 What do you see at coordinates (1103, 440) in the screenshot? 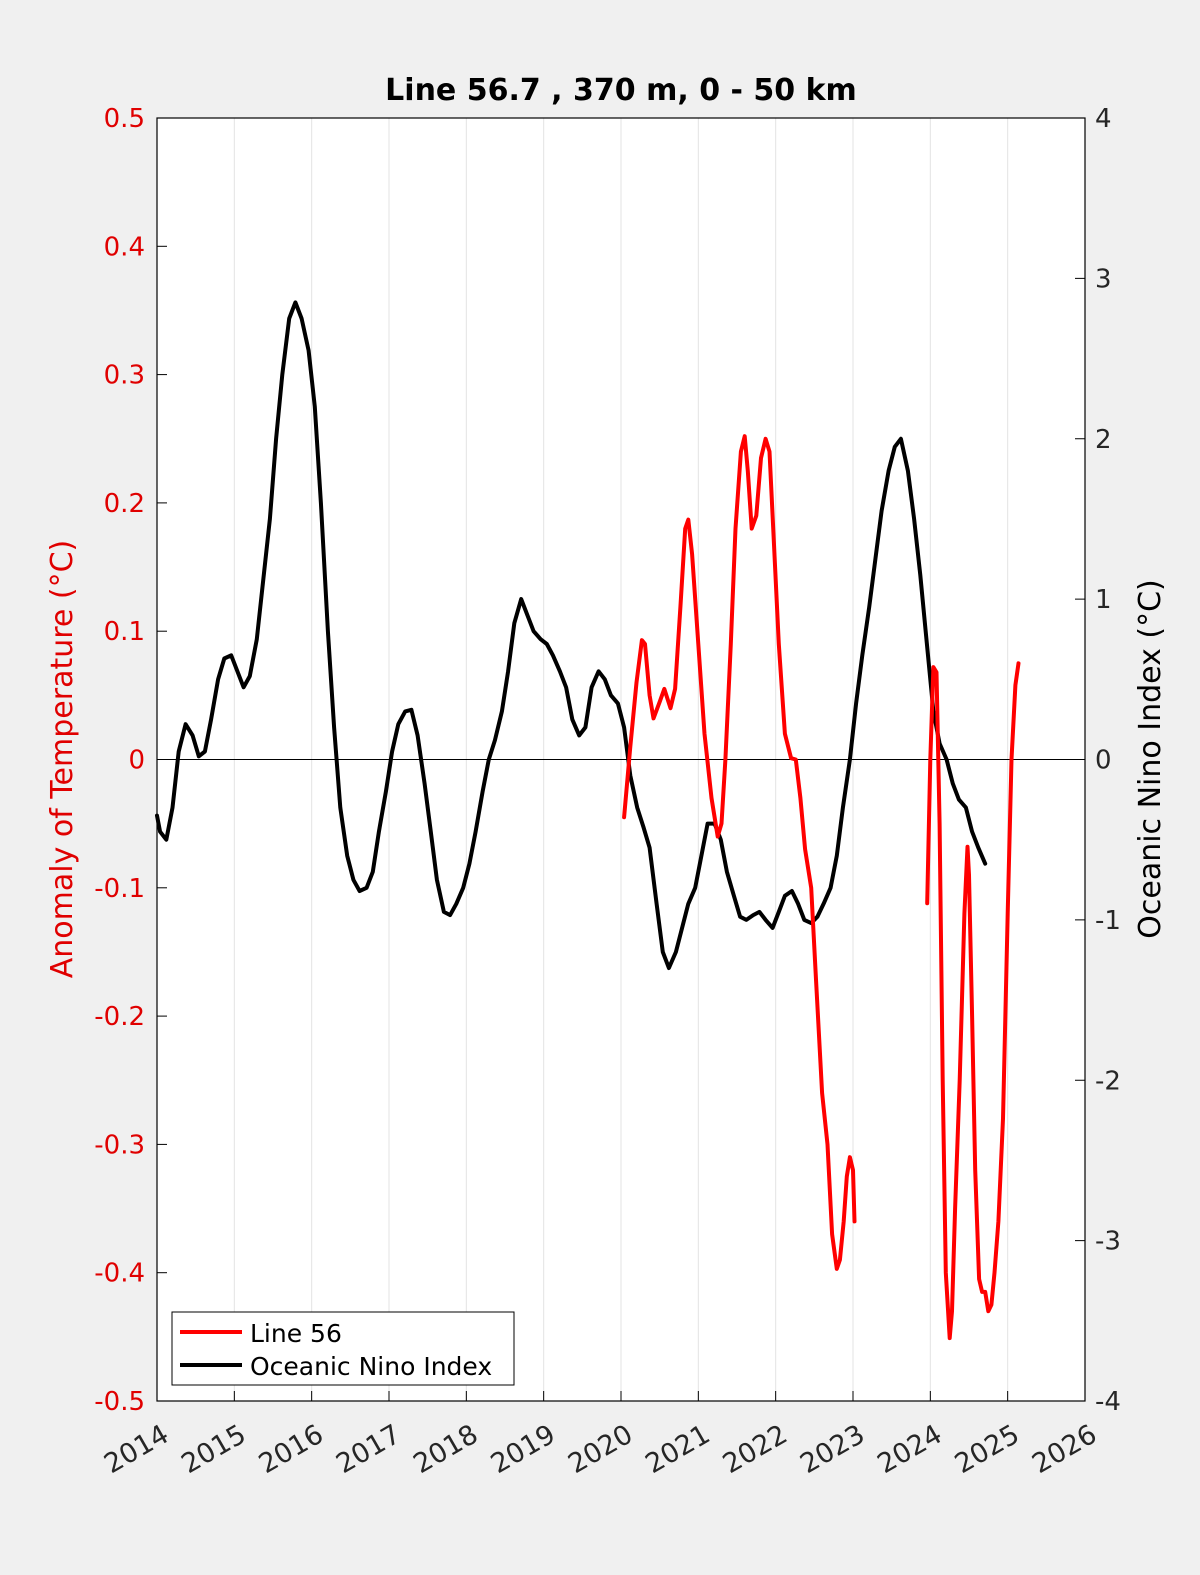
I see `y2-tick-label: 2` at bounding box center [1103, 440].